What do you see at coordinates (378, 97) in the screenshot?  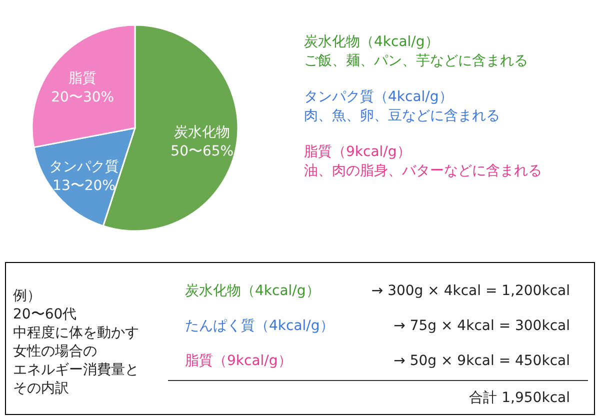 I see `text: タンパク質（4kcal/g）` at bounding box center [378, 97].